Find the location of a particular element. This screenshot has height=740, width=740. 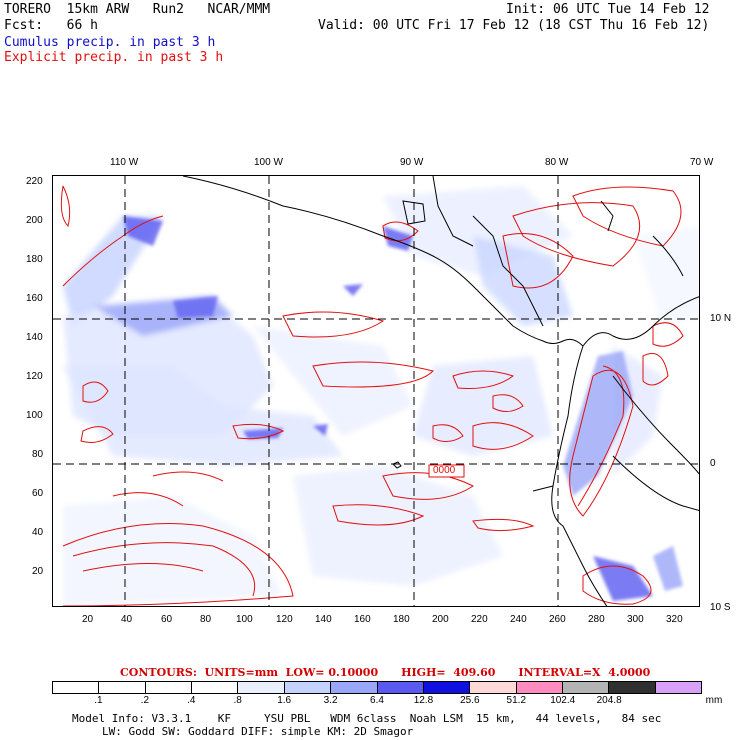

colorbar-label: .8 is located at coordinates (237, 700).